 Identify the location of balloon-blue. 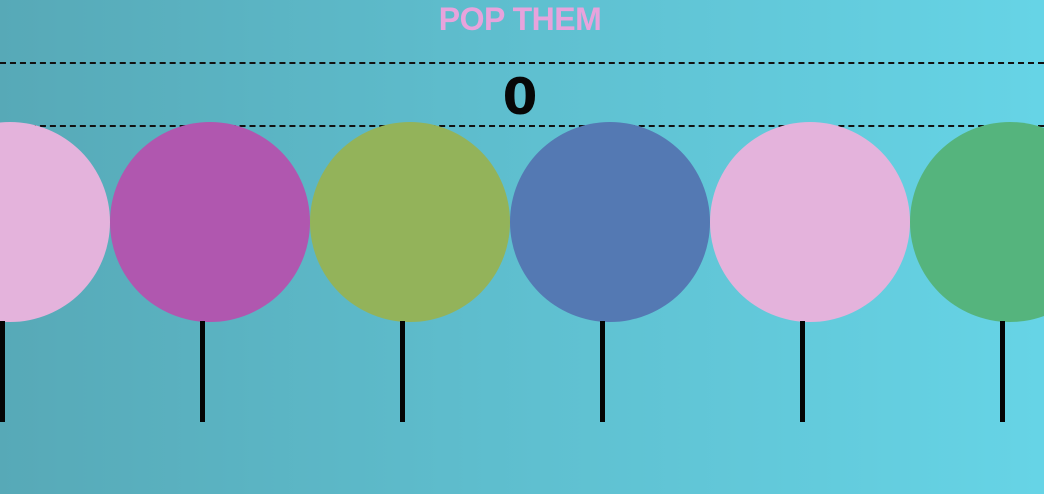
(610, 272).